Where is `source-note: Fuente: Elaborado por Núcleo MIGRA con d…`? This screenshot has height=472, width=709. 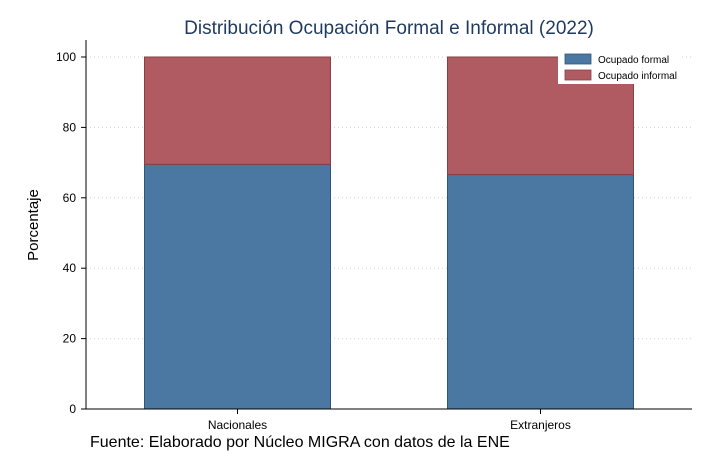 source-note: Fuente: Elaborado por Núcleo MIGRA con d… is located at coordinates (300, 442).